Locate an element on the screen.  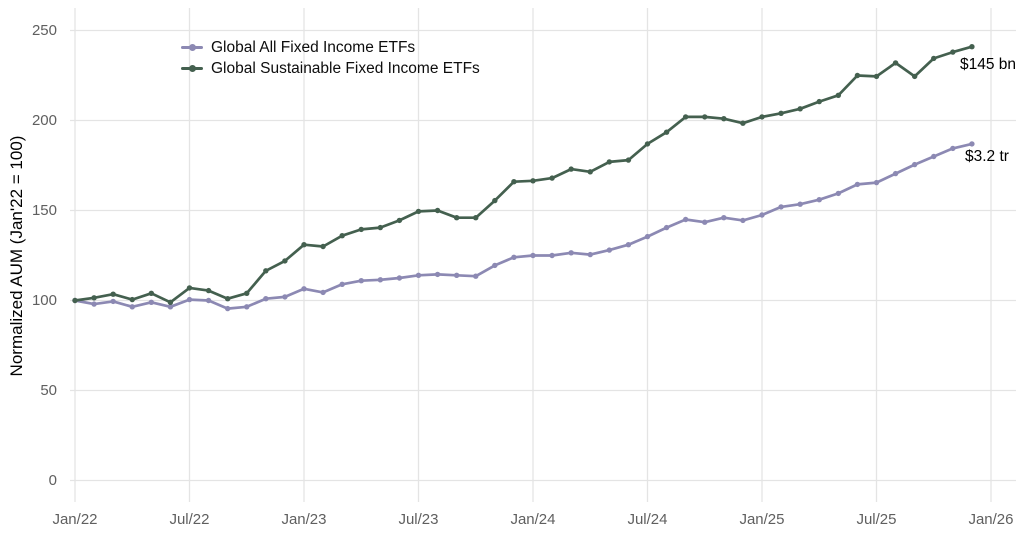
end-value-label-all: $3.2 tr is located at coordinates (987, 156).